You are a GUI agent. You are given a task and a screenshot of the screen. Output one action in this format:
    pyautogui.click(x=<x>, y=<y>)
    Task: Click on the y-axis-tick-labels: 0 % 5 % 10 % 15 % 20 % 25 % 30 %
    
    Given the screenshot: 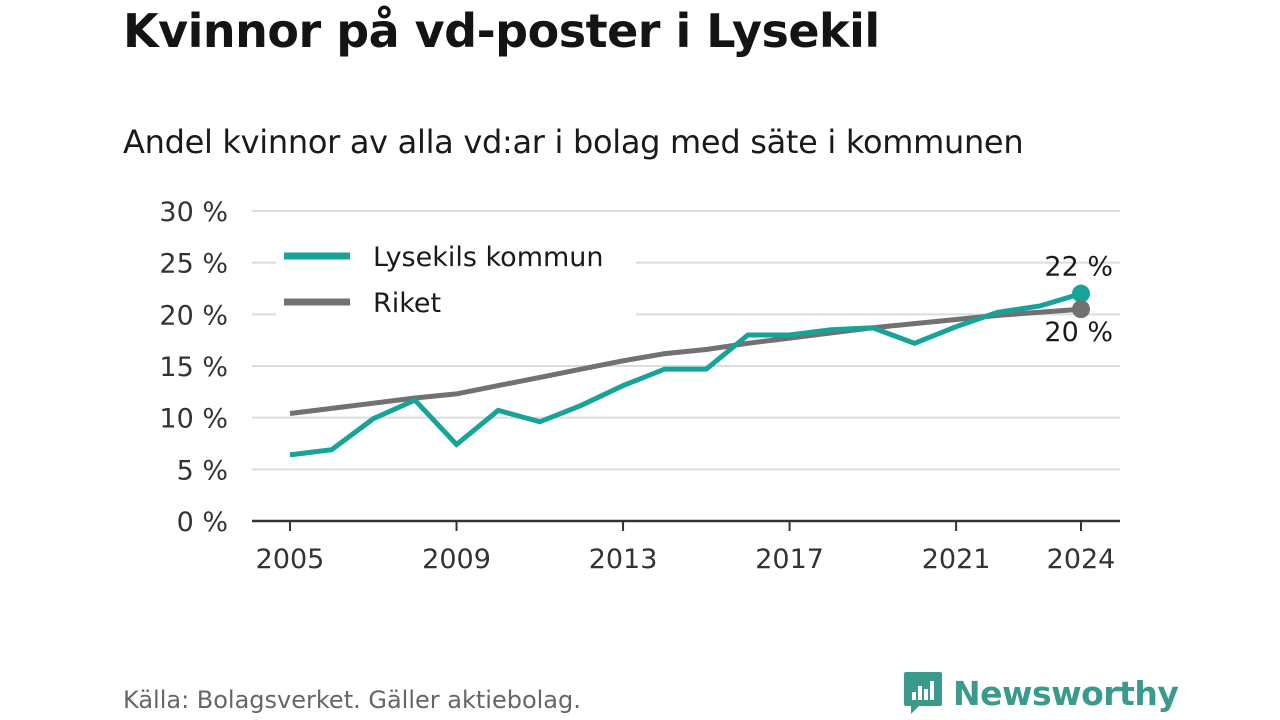 What is the action you would take?
    pyautogui.click(x=193, y=367)
    